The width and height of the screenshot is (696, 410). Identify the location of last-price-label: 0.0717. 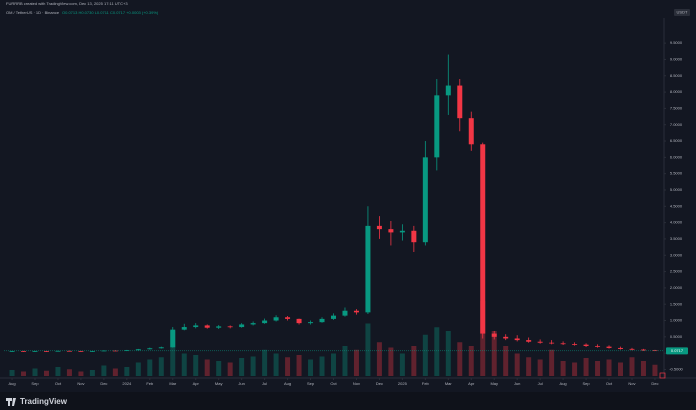
(677, 350).